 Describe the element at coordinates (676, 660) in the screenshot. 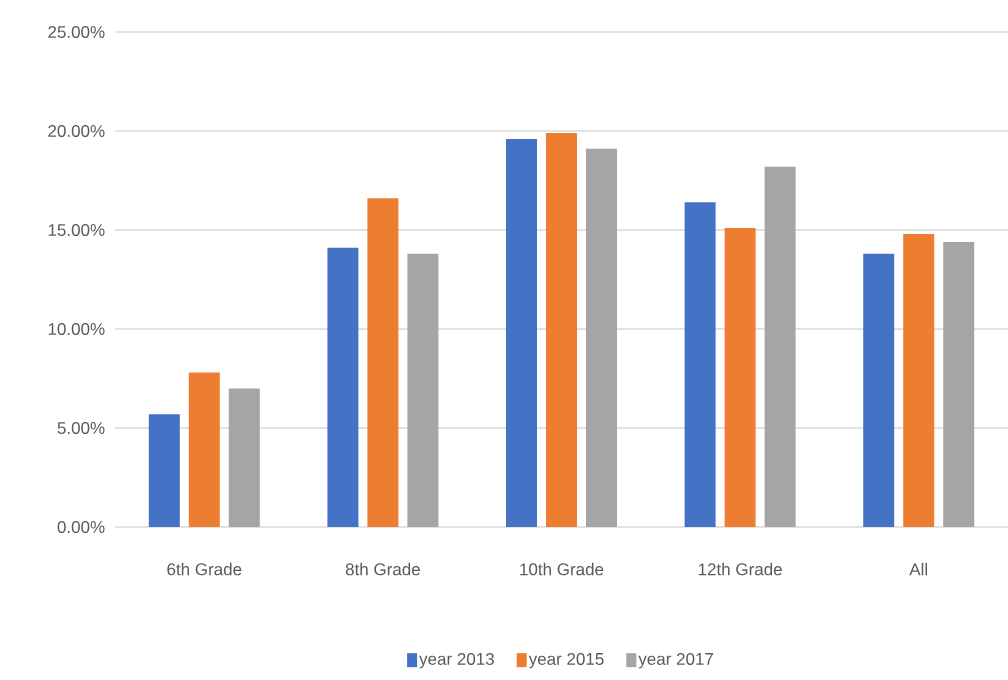

I see `legend-label: year 2017` at that location.